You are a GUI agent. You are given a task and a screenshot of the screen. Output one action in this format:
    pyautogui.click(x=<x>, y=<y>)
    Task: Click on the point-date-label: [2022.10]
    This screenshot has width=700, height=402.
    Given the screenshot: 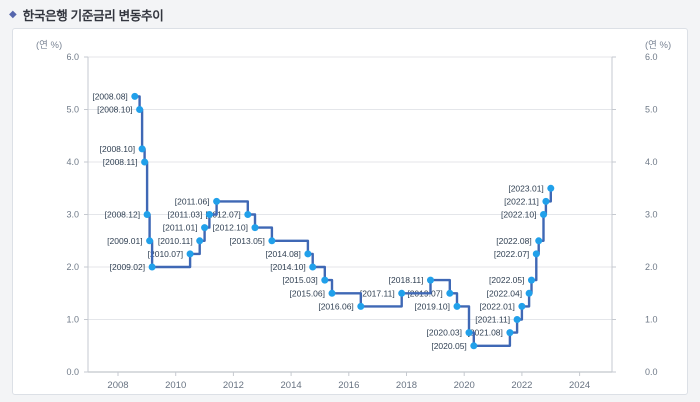 What is the action you would take?
    pyautogui.click(x=518, y=215)
    